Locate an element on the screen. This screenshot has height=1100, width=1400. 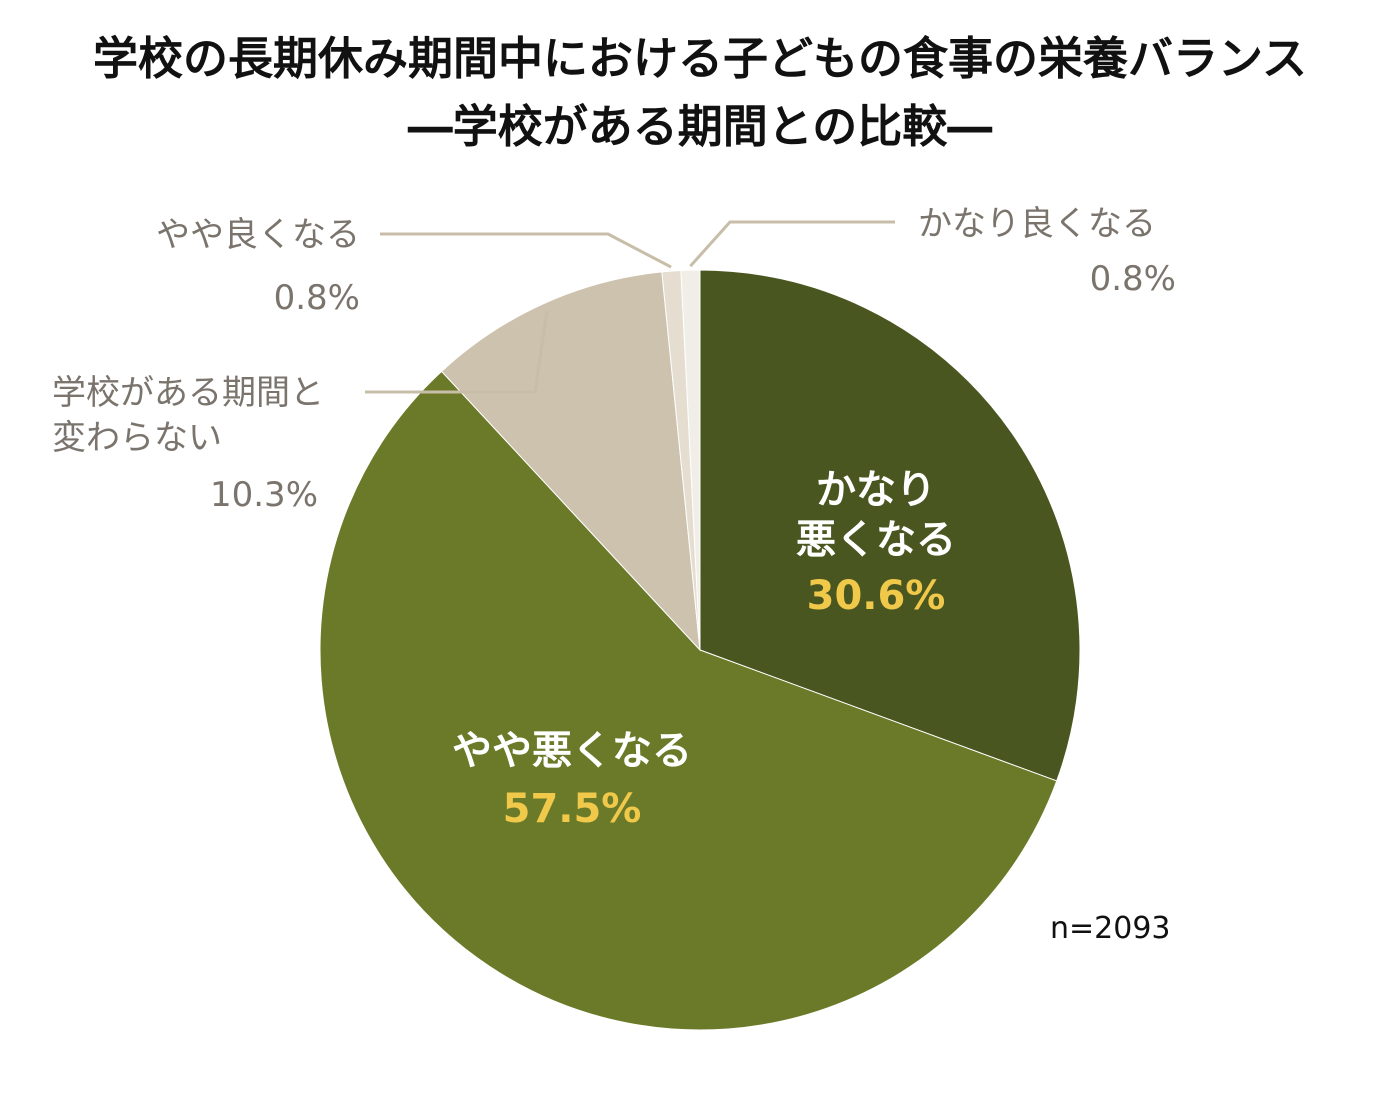
chart-title-line-2: ―学校がある期間との比較― is located at coordinates (700, 126).